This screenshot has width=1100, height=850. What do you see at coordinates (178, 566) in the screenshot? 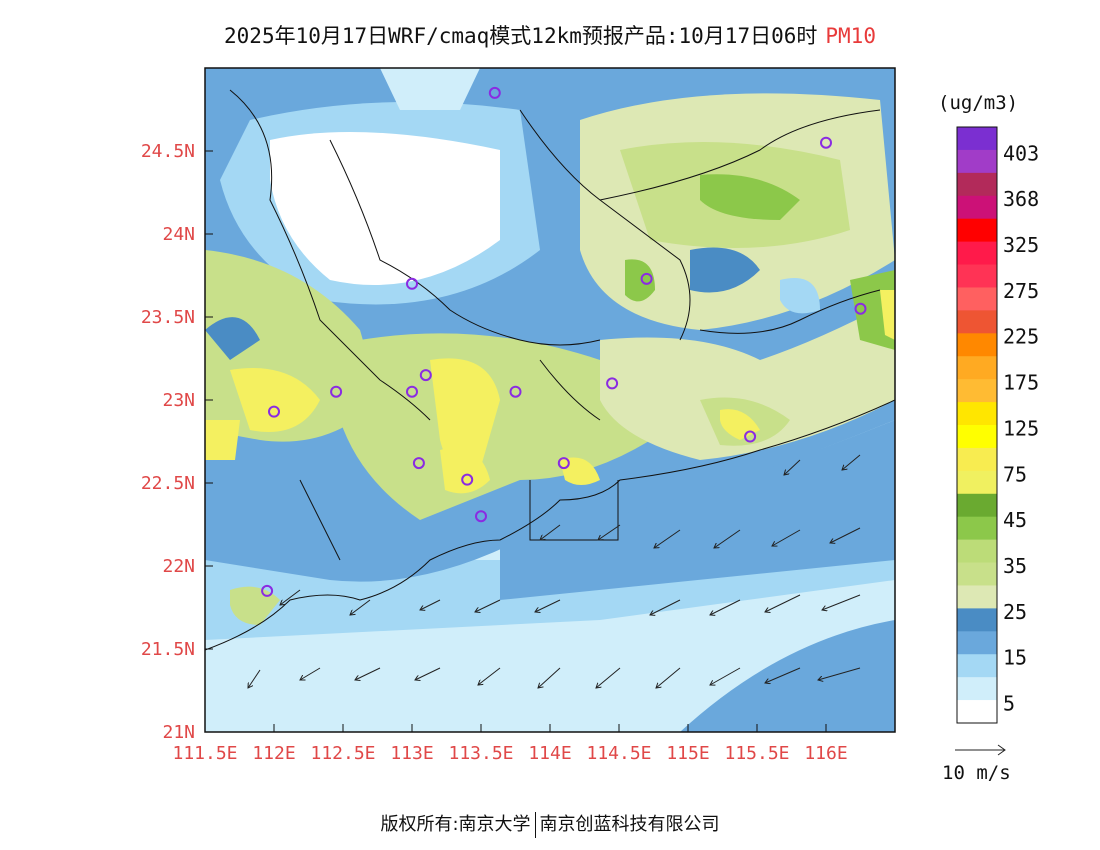
I see `lat-tick-label: 22N` at bounding box center [178, 566].